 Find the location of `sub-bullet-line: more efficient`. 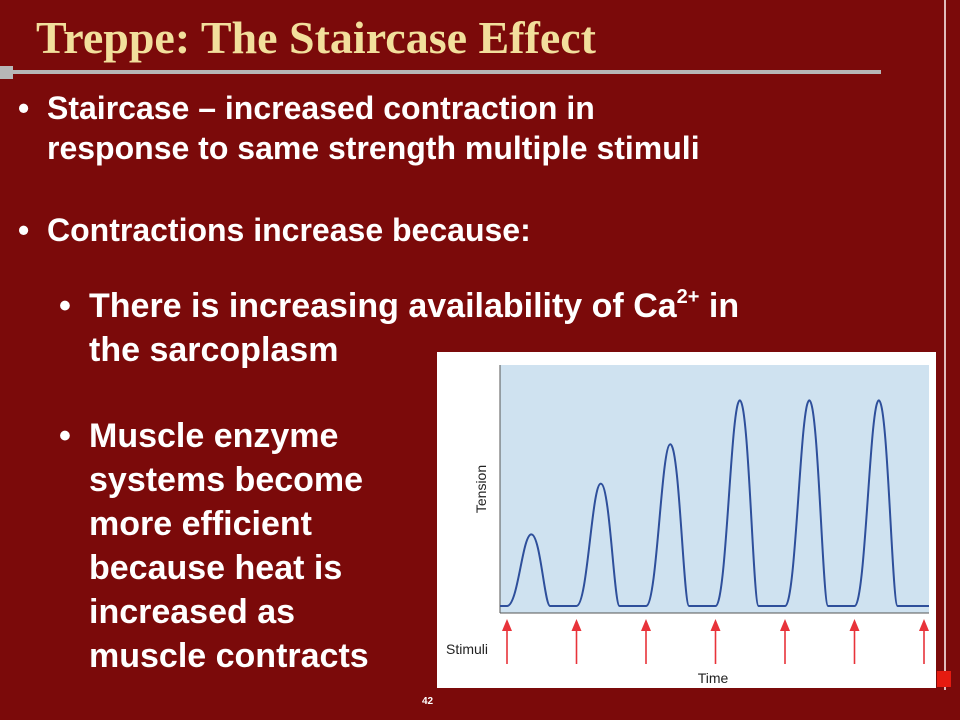

sub-bullet-line: more efficient is located at coordinates (200, 524).